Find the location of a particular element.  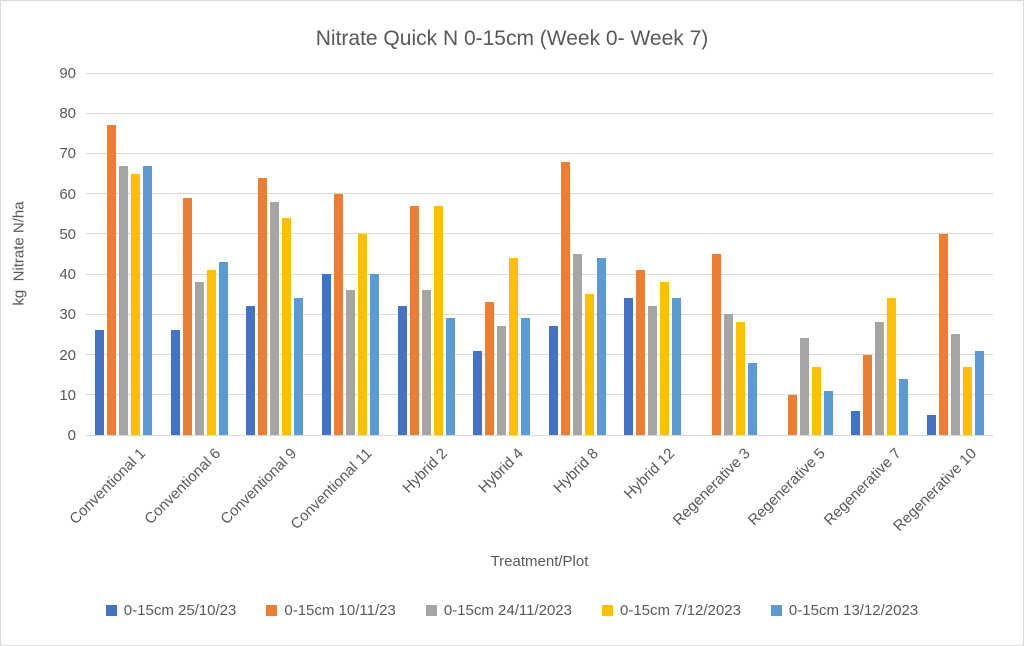

y-tick-label-30: 30 is located at coordinates (67, 315).